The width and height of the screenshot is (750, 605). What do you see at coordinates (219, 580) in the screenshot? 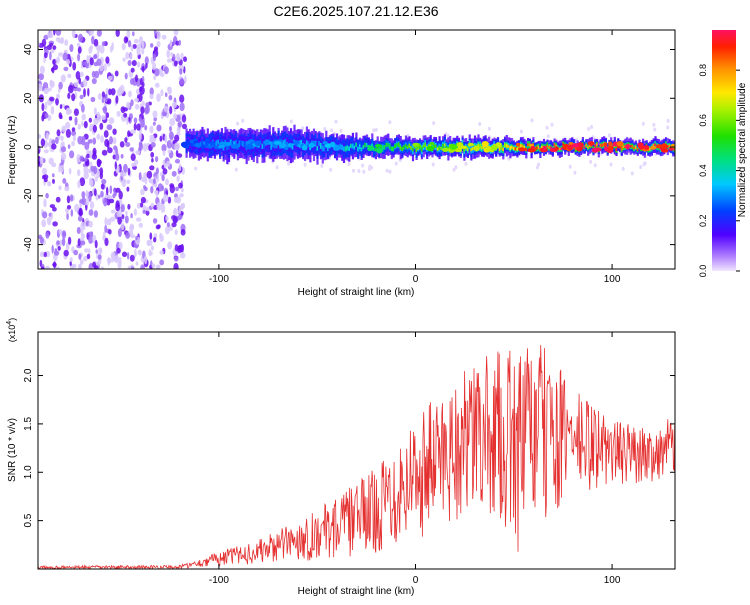
I see `snr-xtick-label: -100` at bounding box center [219, 580].